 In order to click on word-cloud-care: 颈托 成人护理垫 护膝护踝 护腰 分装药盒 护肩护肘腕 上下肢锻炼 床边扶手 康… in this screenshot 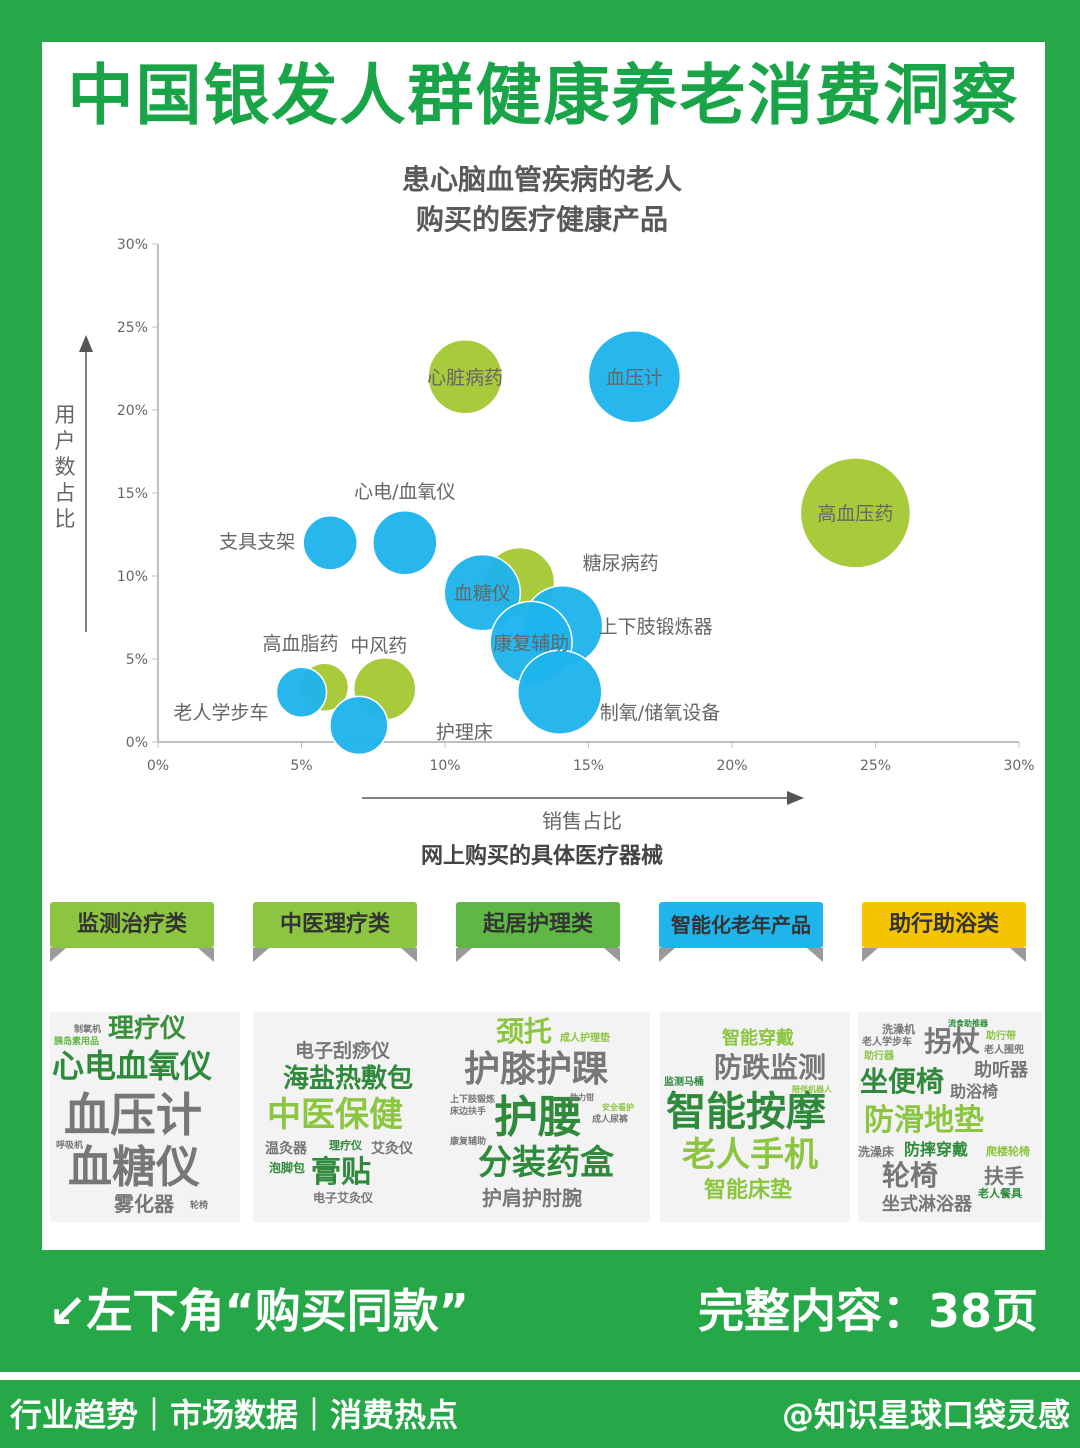, I will do `click(546, 1117)`.